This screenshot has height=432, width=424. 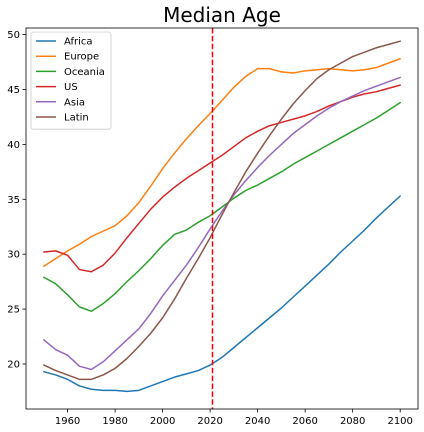 I want to click on y-tick-label: 50, so click(x=13, y=35).